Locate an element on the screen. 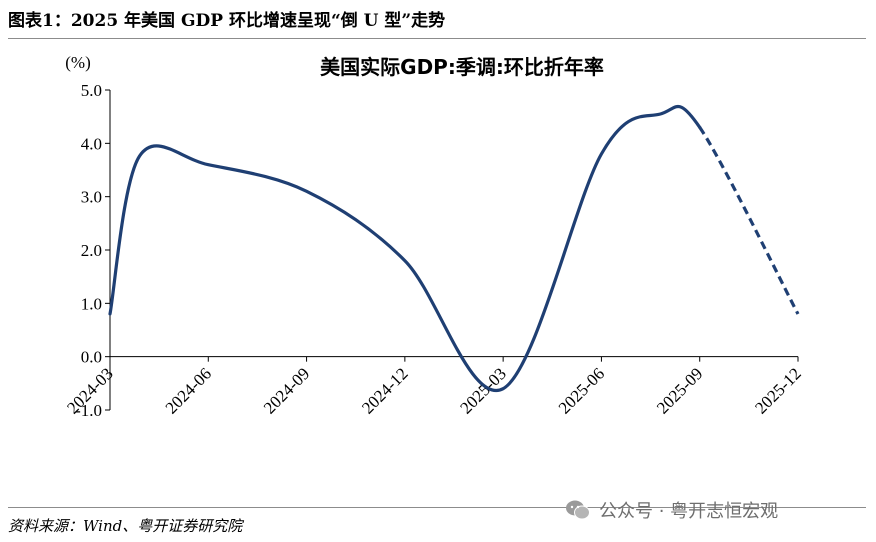  y-tick-label: 0.0 is located at coordinates (91, 357).